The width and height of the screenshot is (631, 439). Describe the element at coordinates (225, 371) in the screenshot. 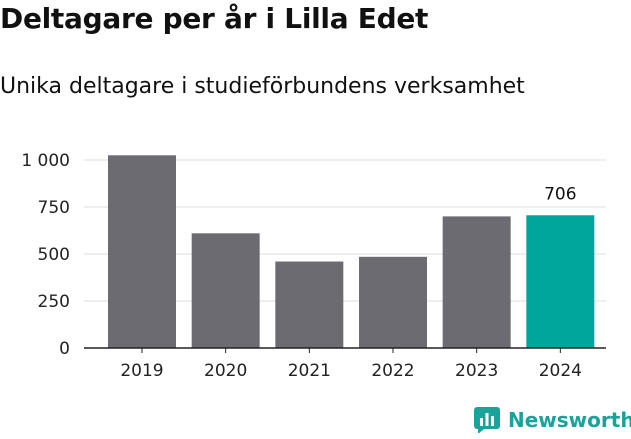

I see `x-tick-label: 2020` at that location.